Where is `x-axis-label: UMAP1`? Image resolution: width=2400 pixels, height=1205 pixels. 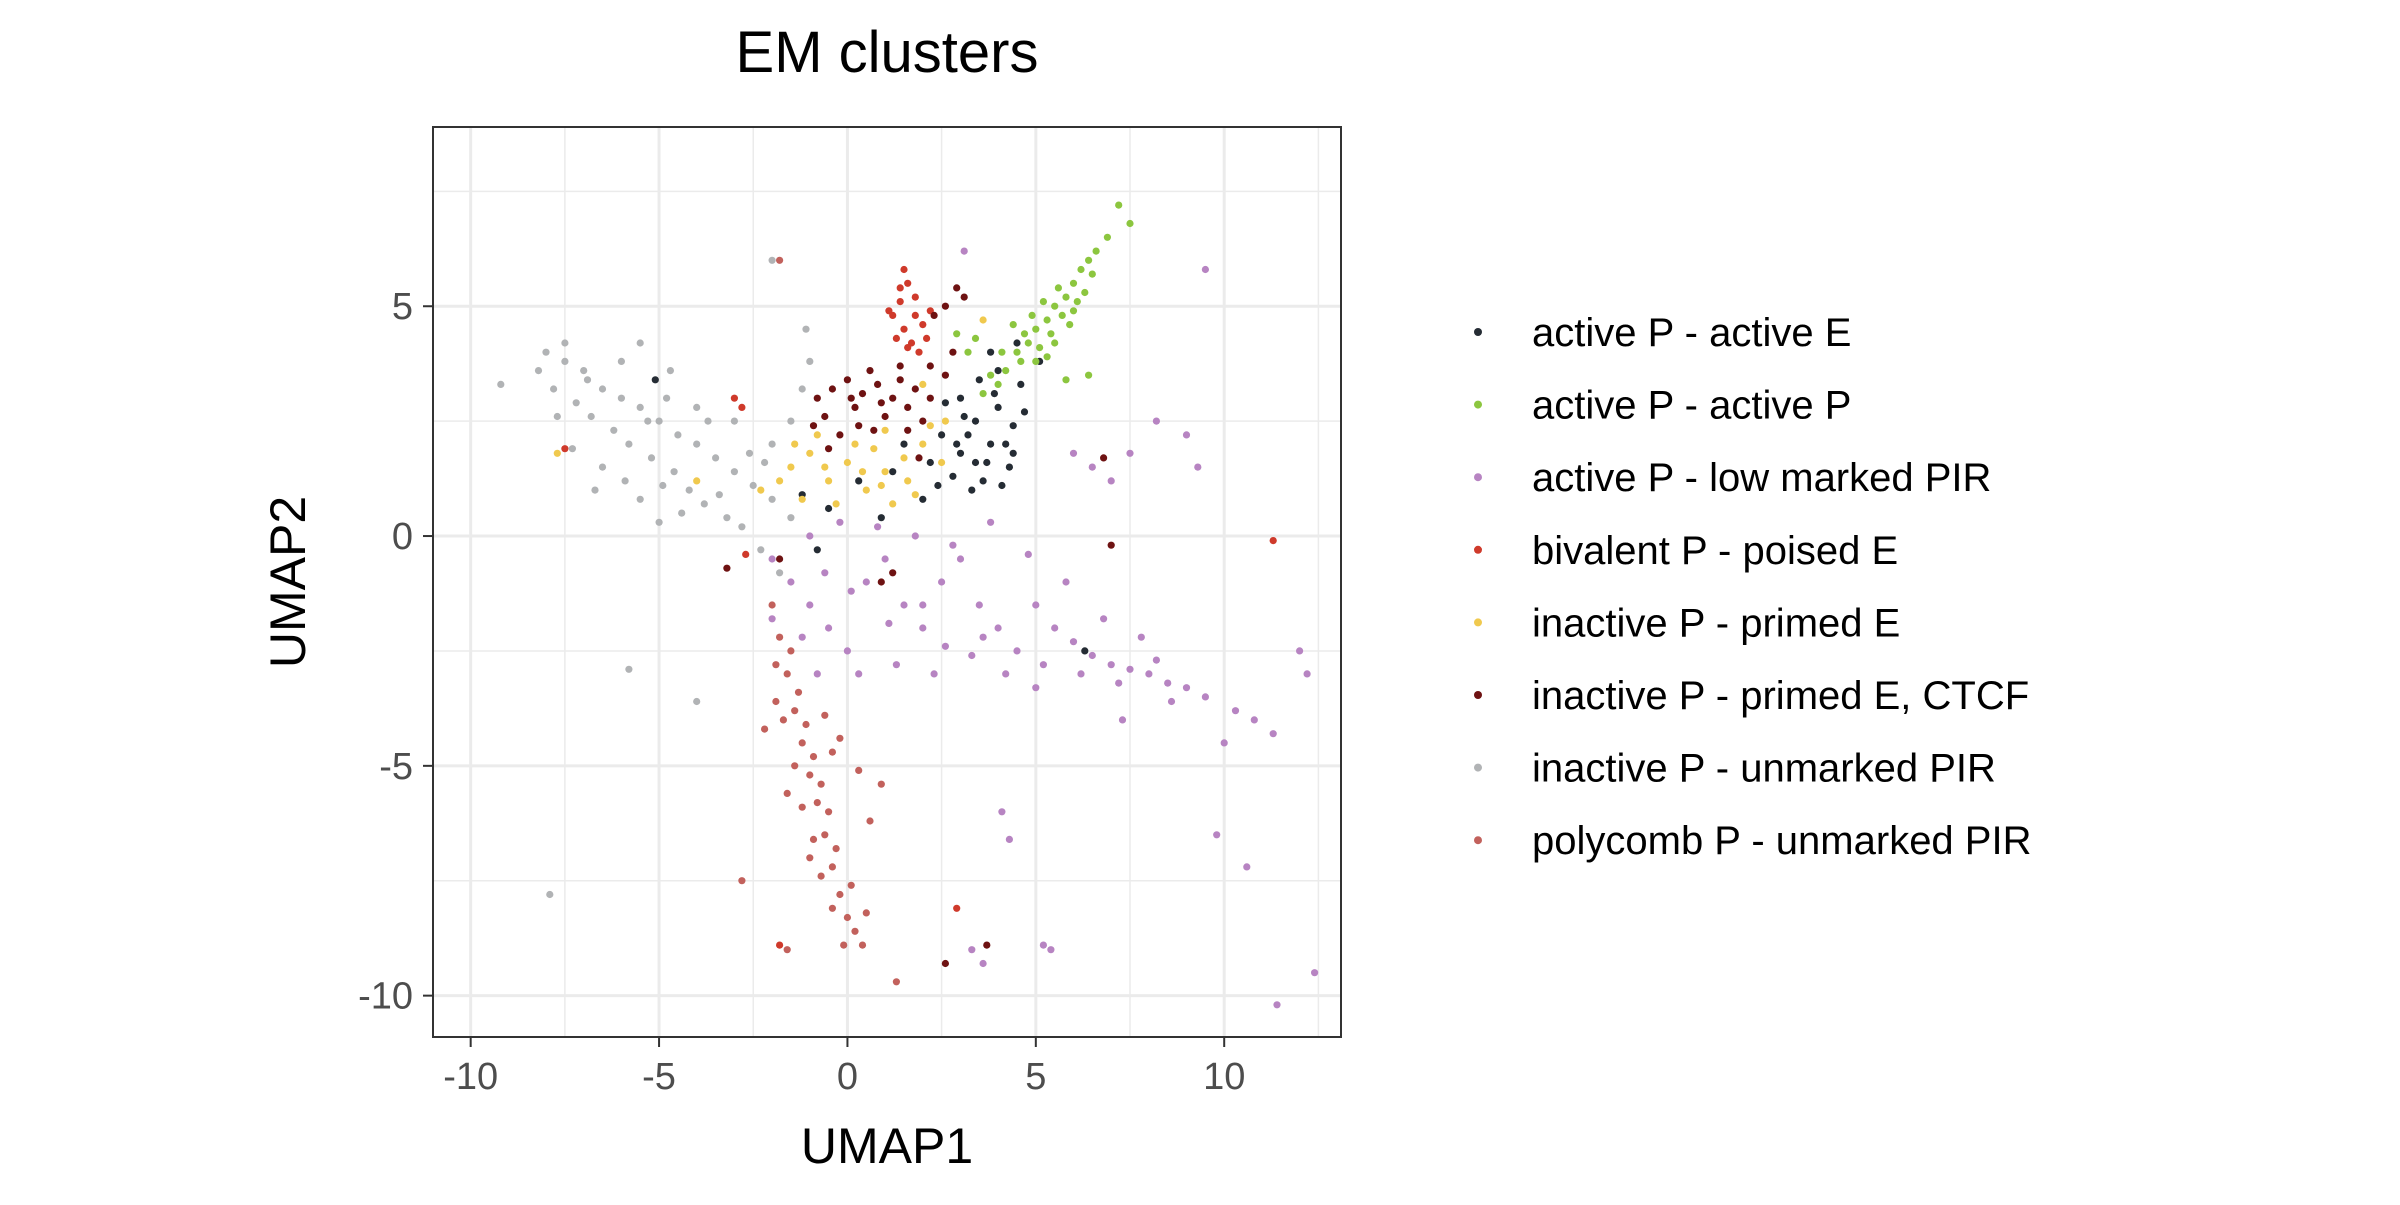 x-axis-label: UMAP1 is located at coordinates (887, 1146).